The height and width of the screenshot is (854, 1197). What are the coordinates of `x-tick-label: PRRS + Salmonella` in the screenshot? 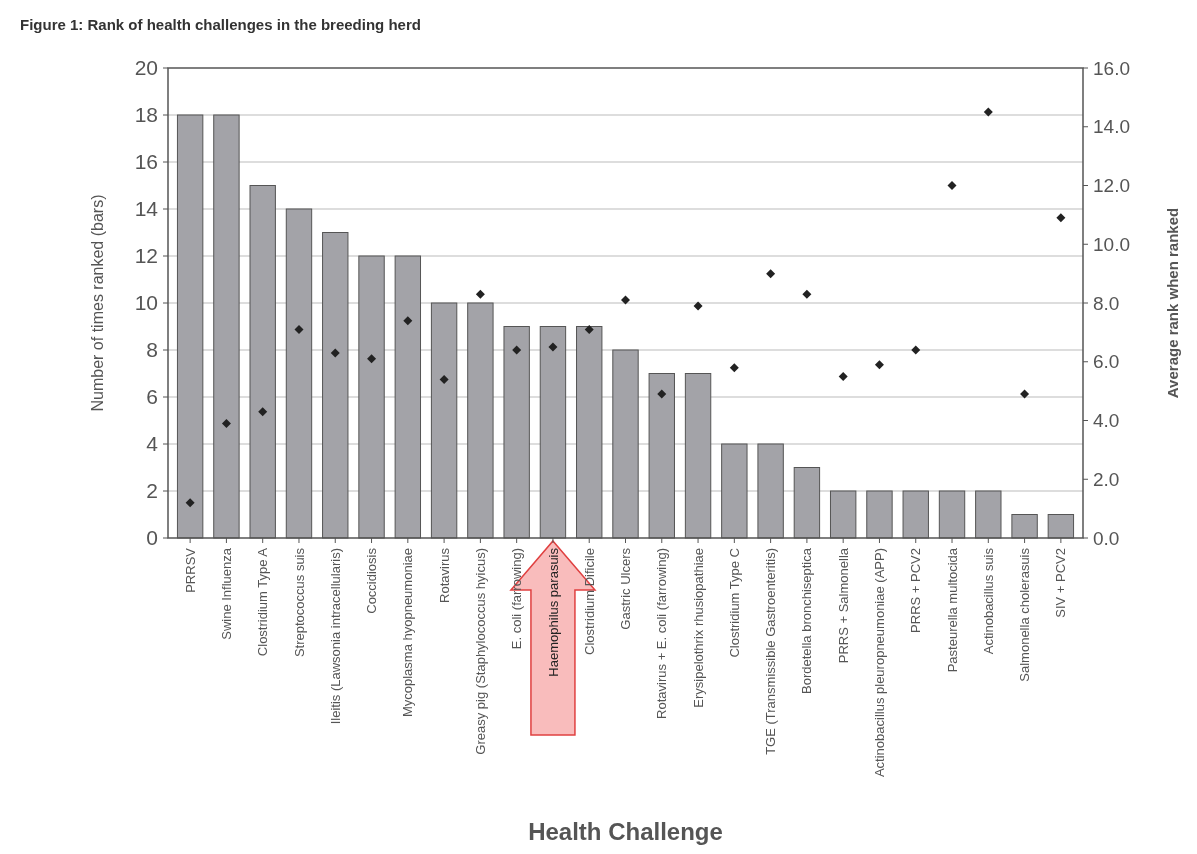 It's located at (843, 605).